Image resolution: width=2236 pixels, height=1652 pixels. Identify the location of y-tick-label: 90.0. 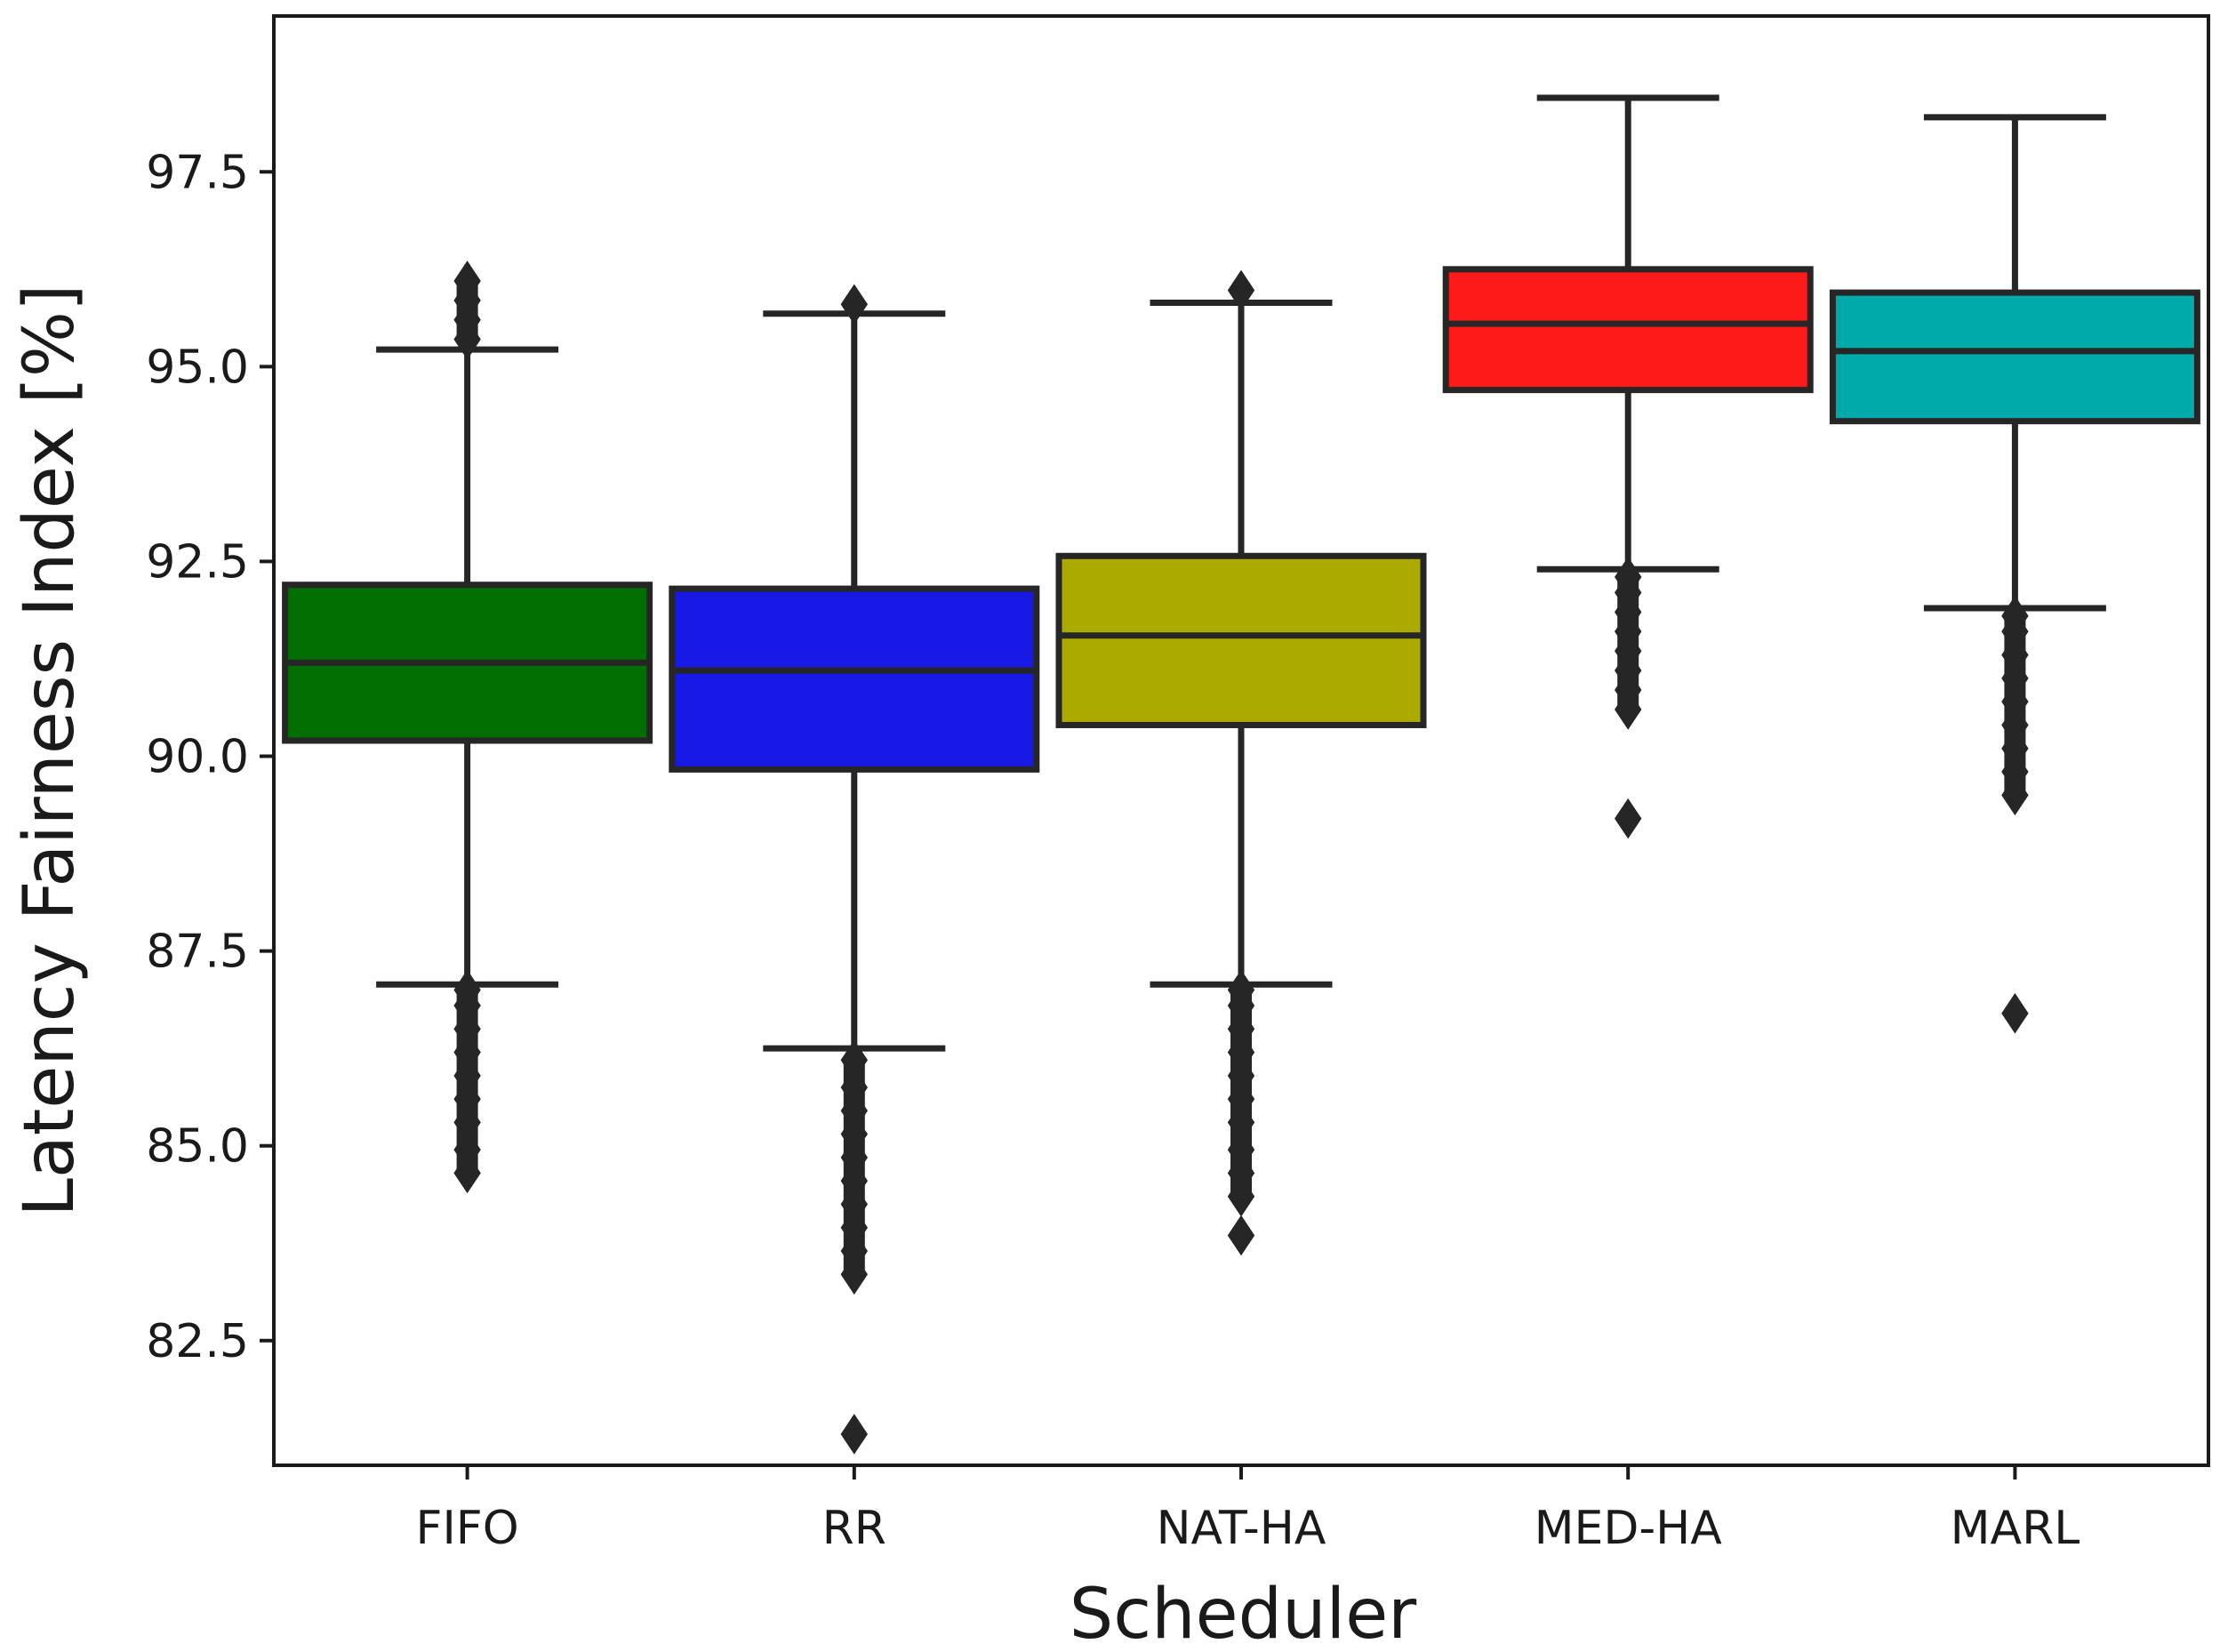
(197, 757).